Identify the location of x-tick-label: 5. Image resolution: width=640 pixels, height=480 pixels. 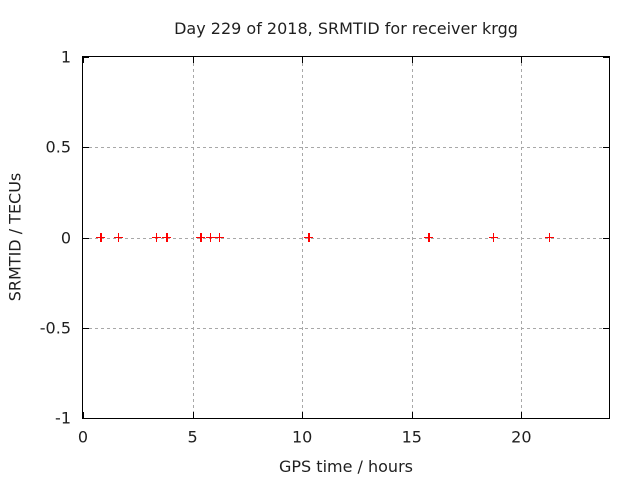
(192, 437).